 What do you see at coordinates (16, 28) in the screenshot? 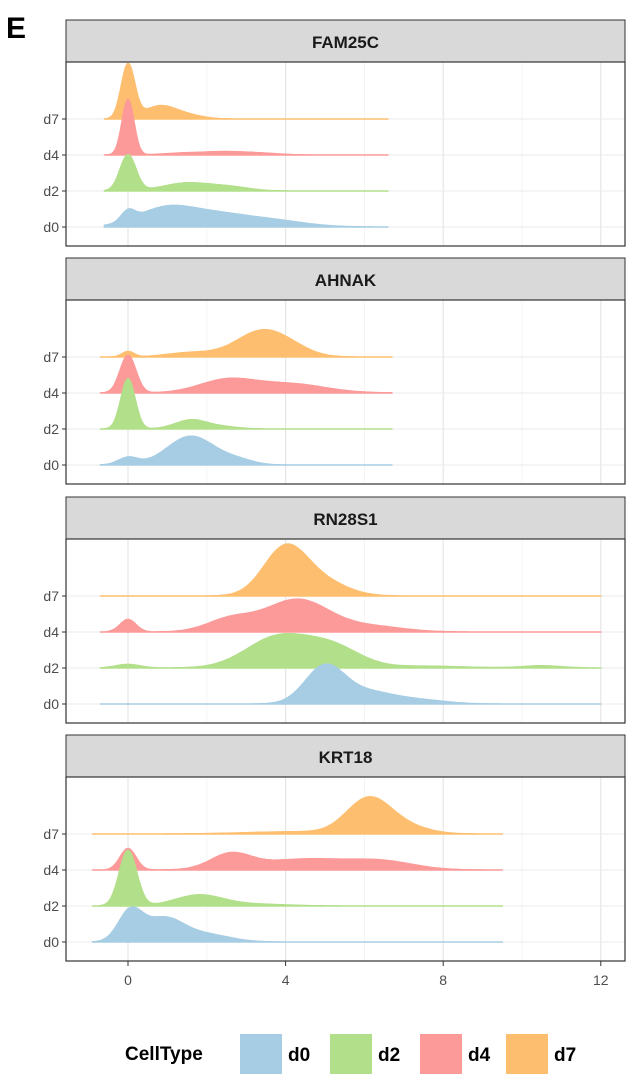
I see `panel-label: E` at bounding box center [16, 28].